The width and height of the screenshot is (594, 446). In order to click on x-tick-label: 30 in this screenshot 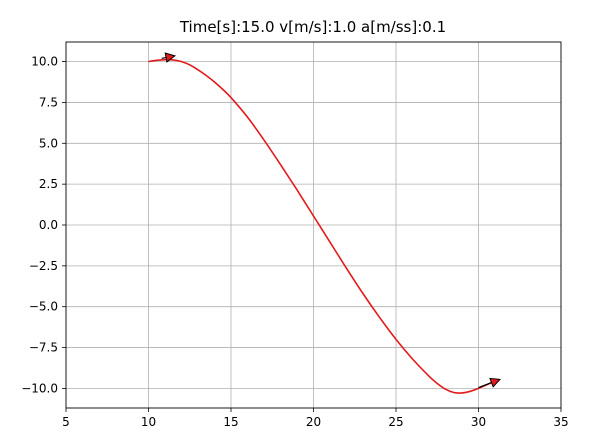, I will do `click(478, 422)`.